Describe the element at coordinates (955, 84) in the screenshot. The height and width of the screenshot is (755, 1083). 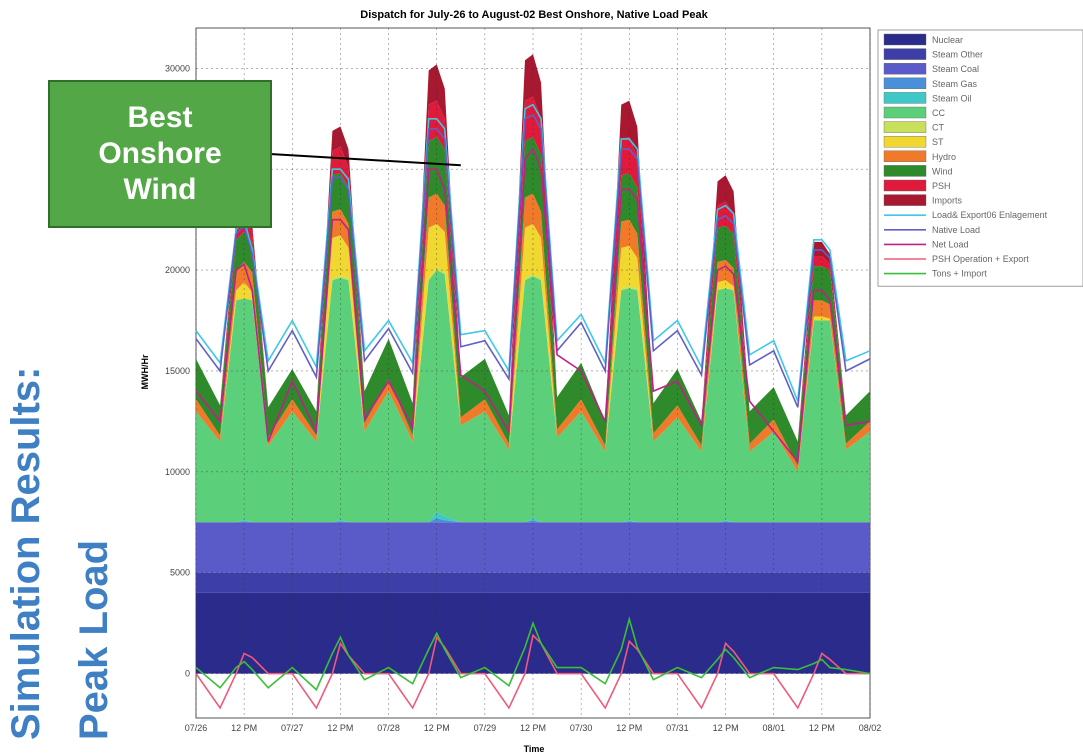
I see `legend-label: Steam Gas` at that location.